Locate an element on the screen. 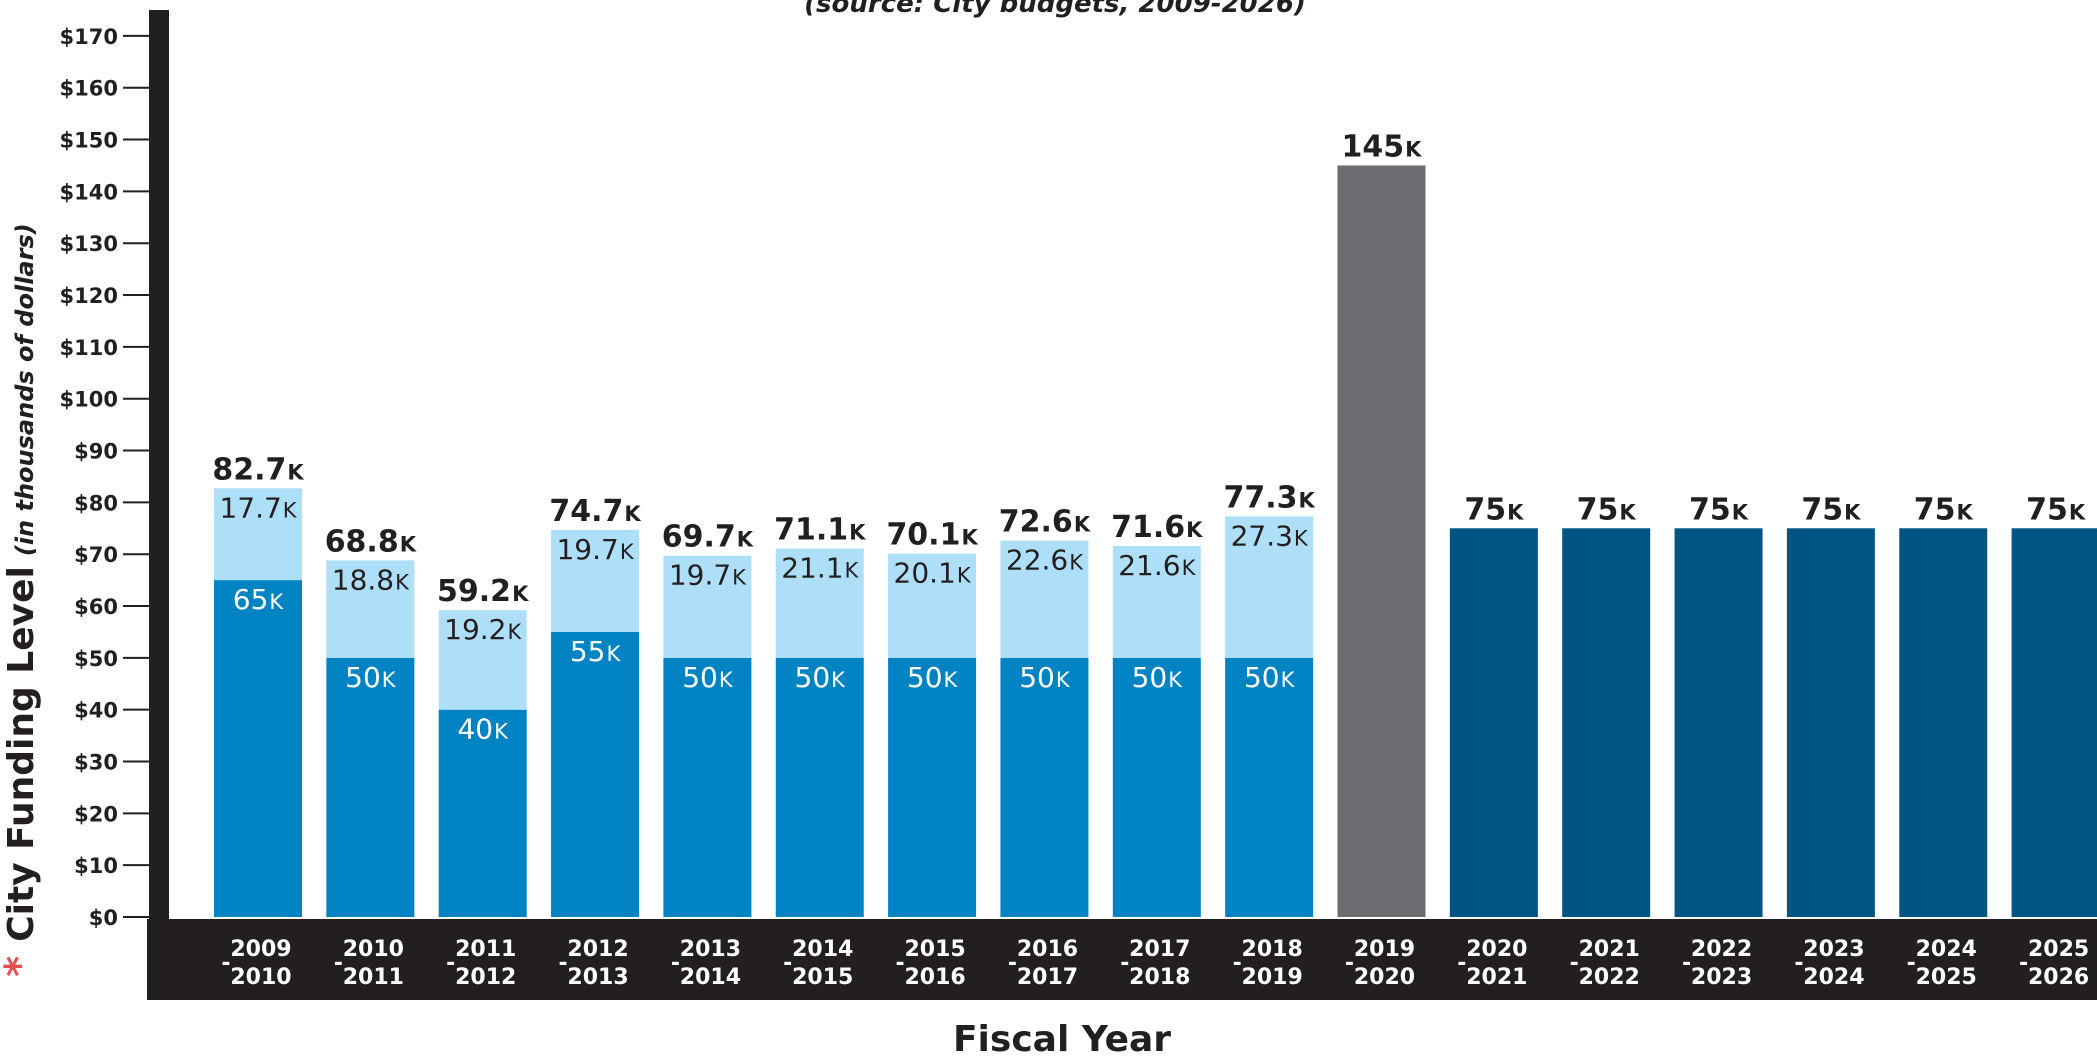  segment-label: 65K is located at coordinates (259, 599).